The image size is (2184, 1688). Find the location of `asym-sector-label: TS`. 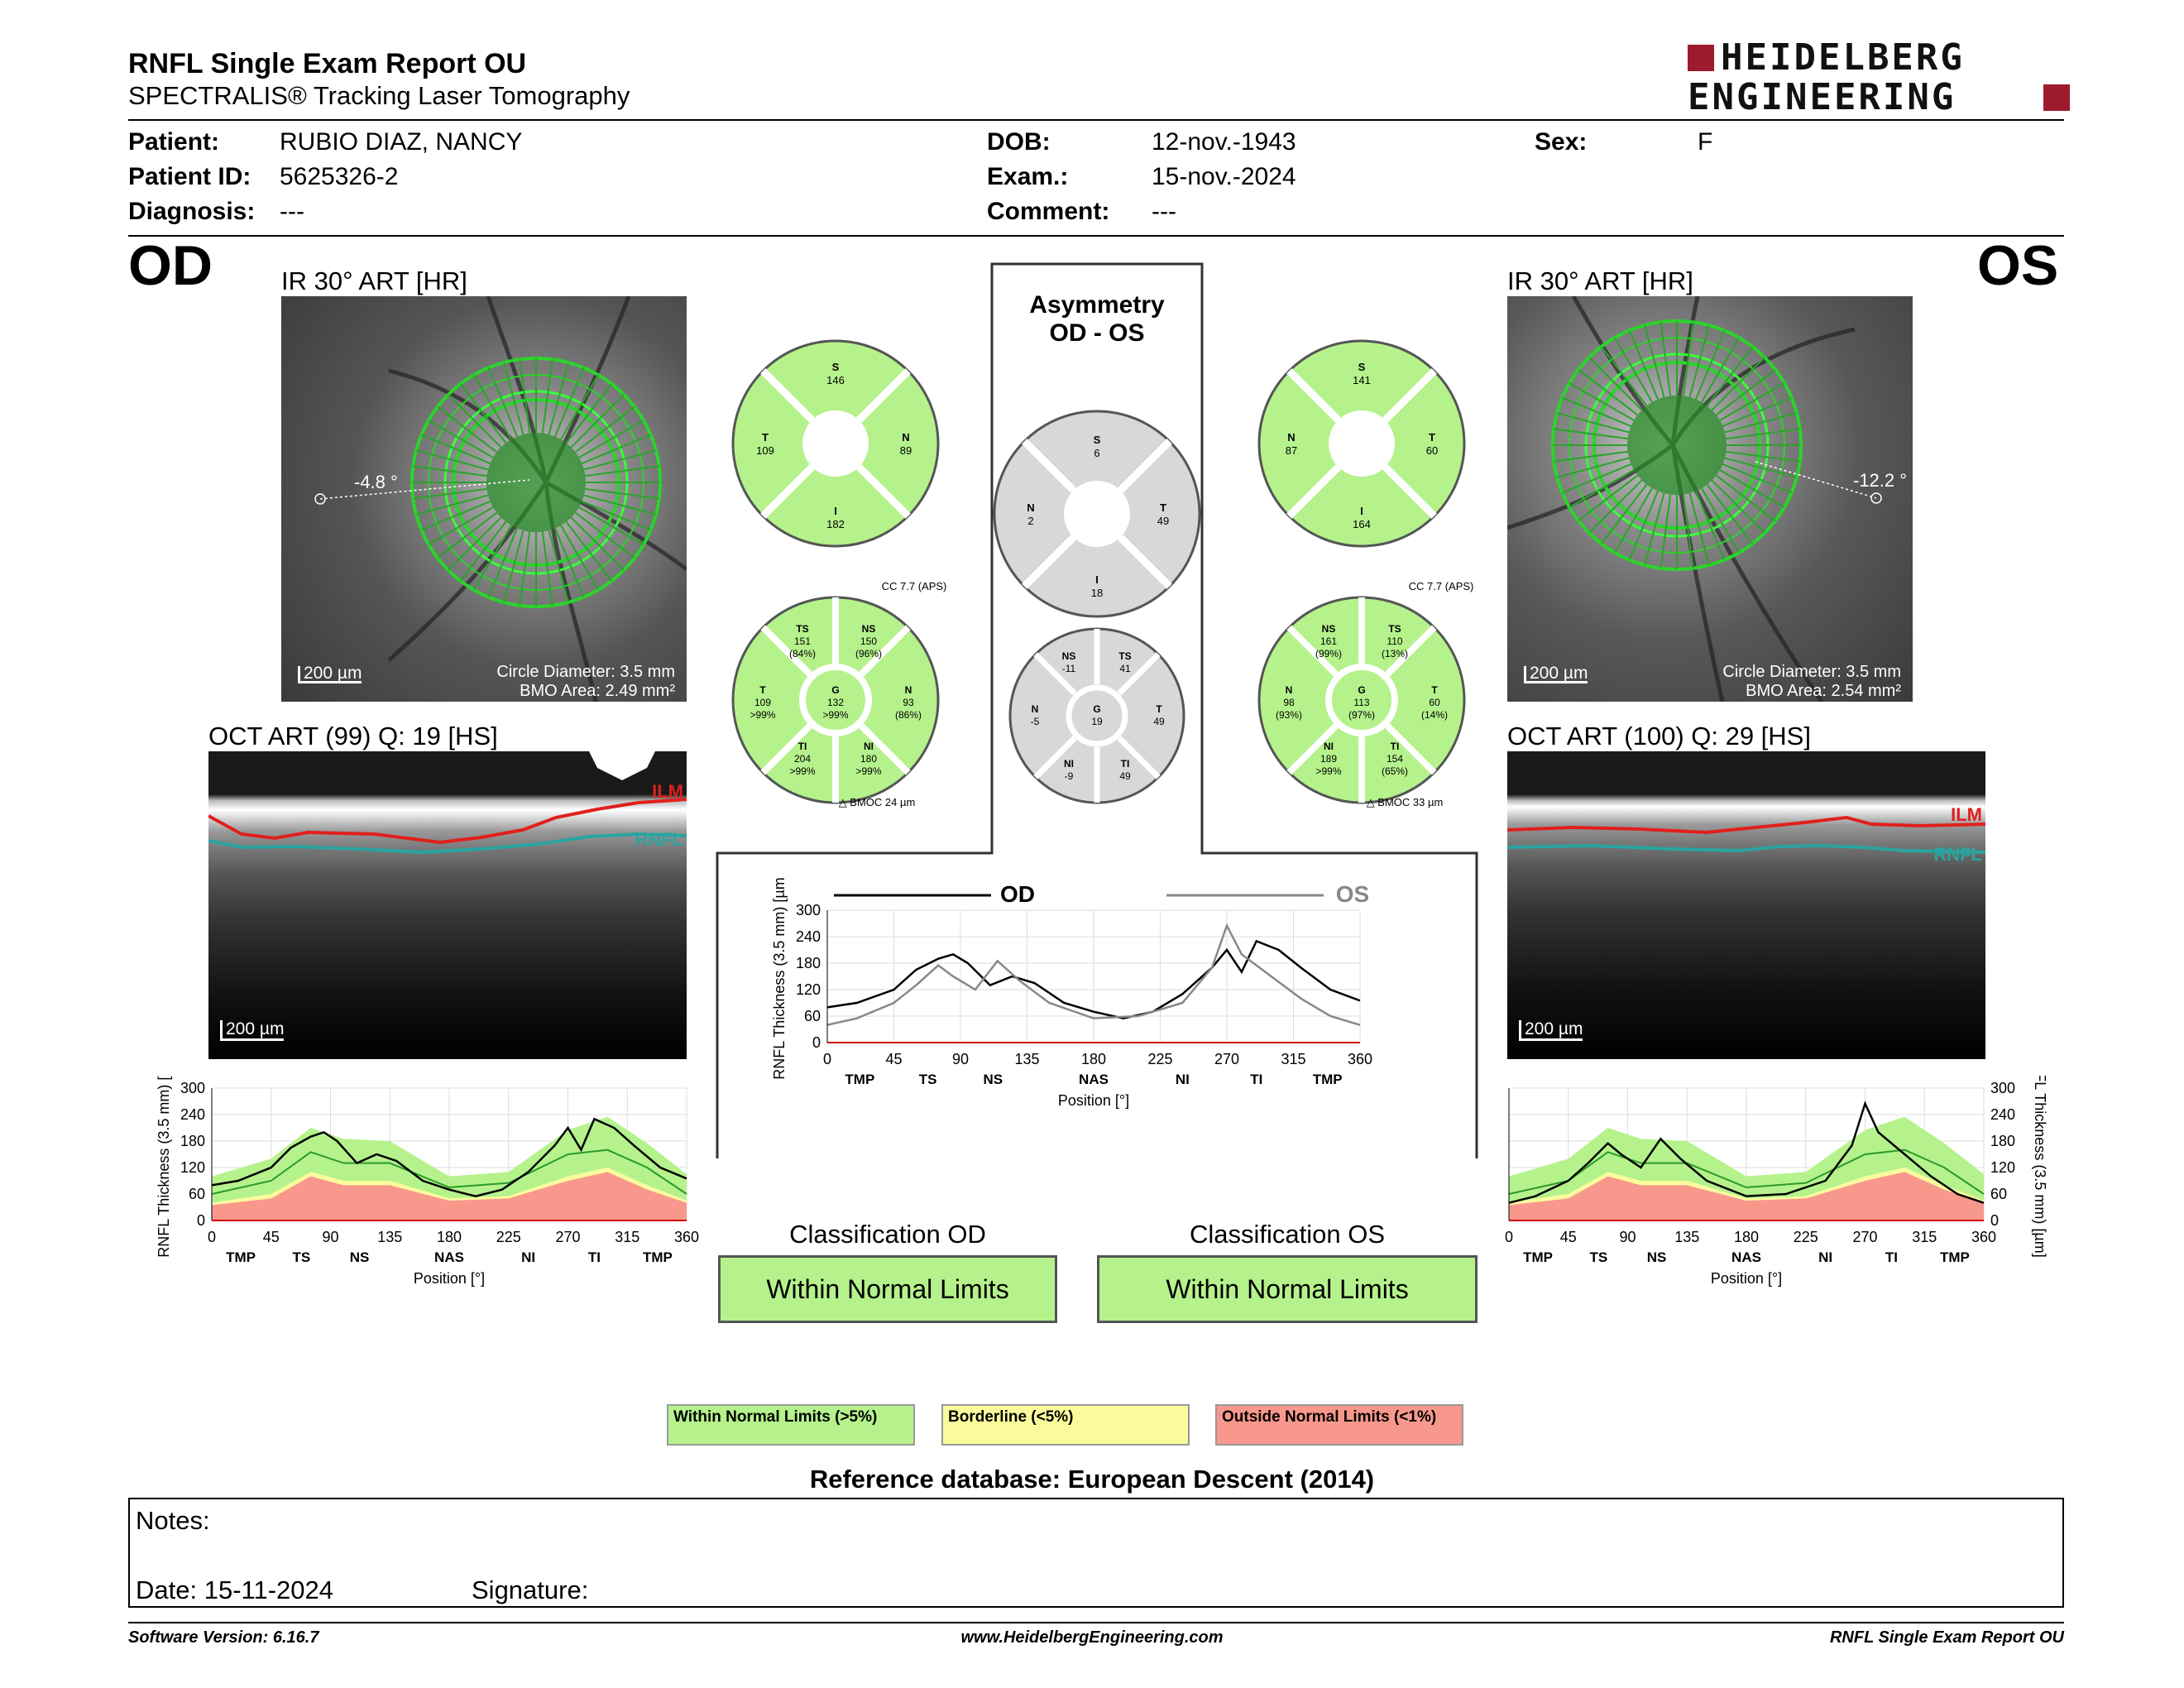

asym-sector-label: TS is located at coordinates (1124, 656).